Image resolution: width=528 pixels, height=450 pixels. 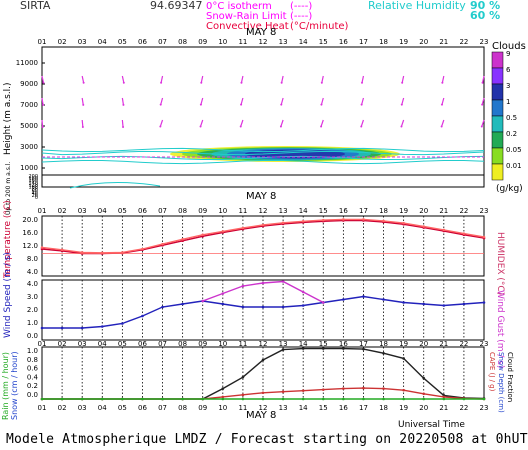 What do you see at coordinates (222, 408) in the screenshot?
I see `hour-label: 10` at bounding box center [222, 408].